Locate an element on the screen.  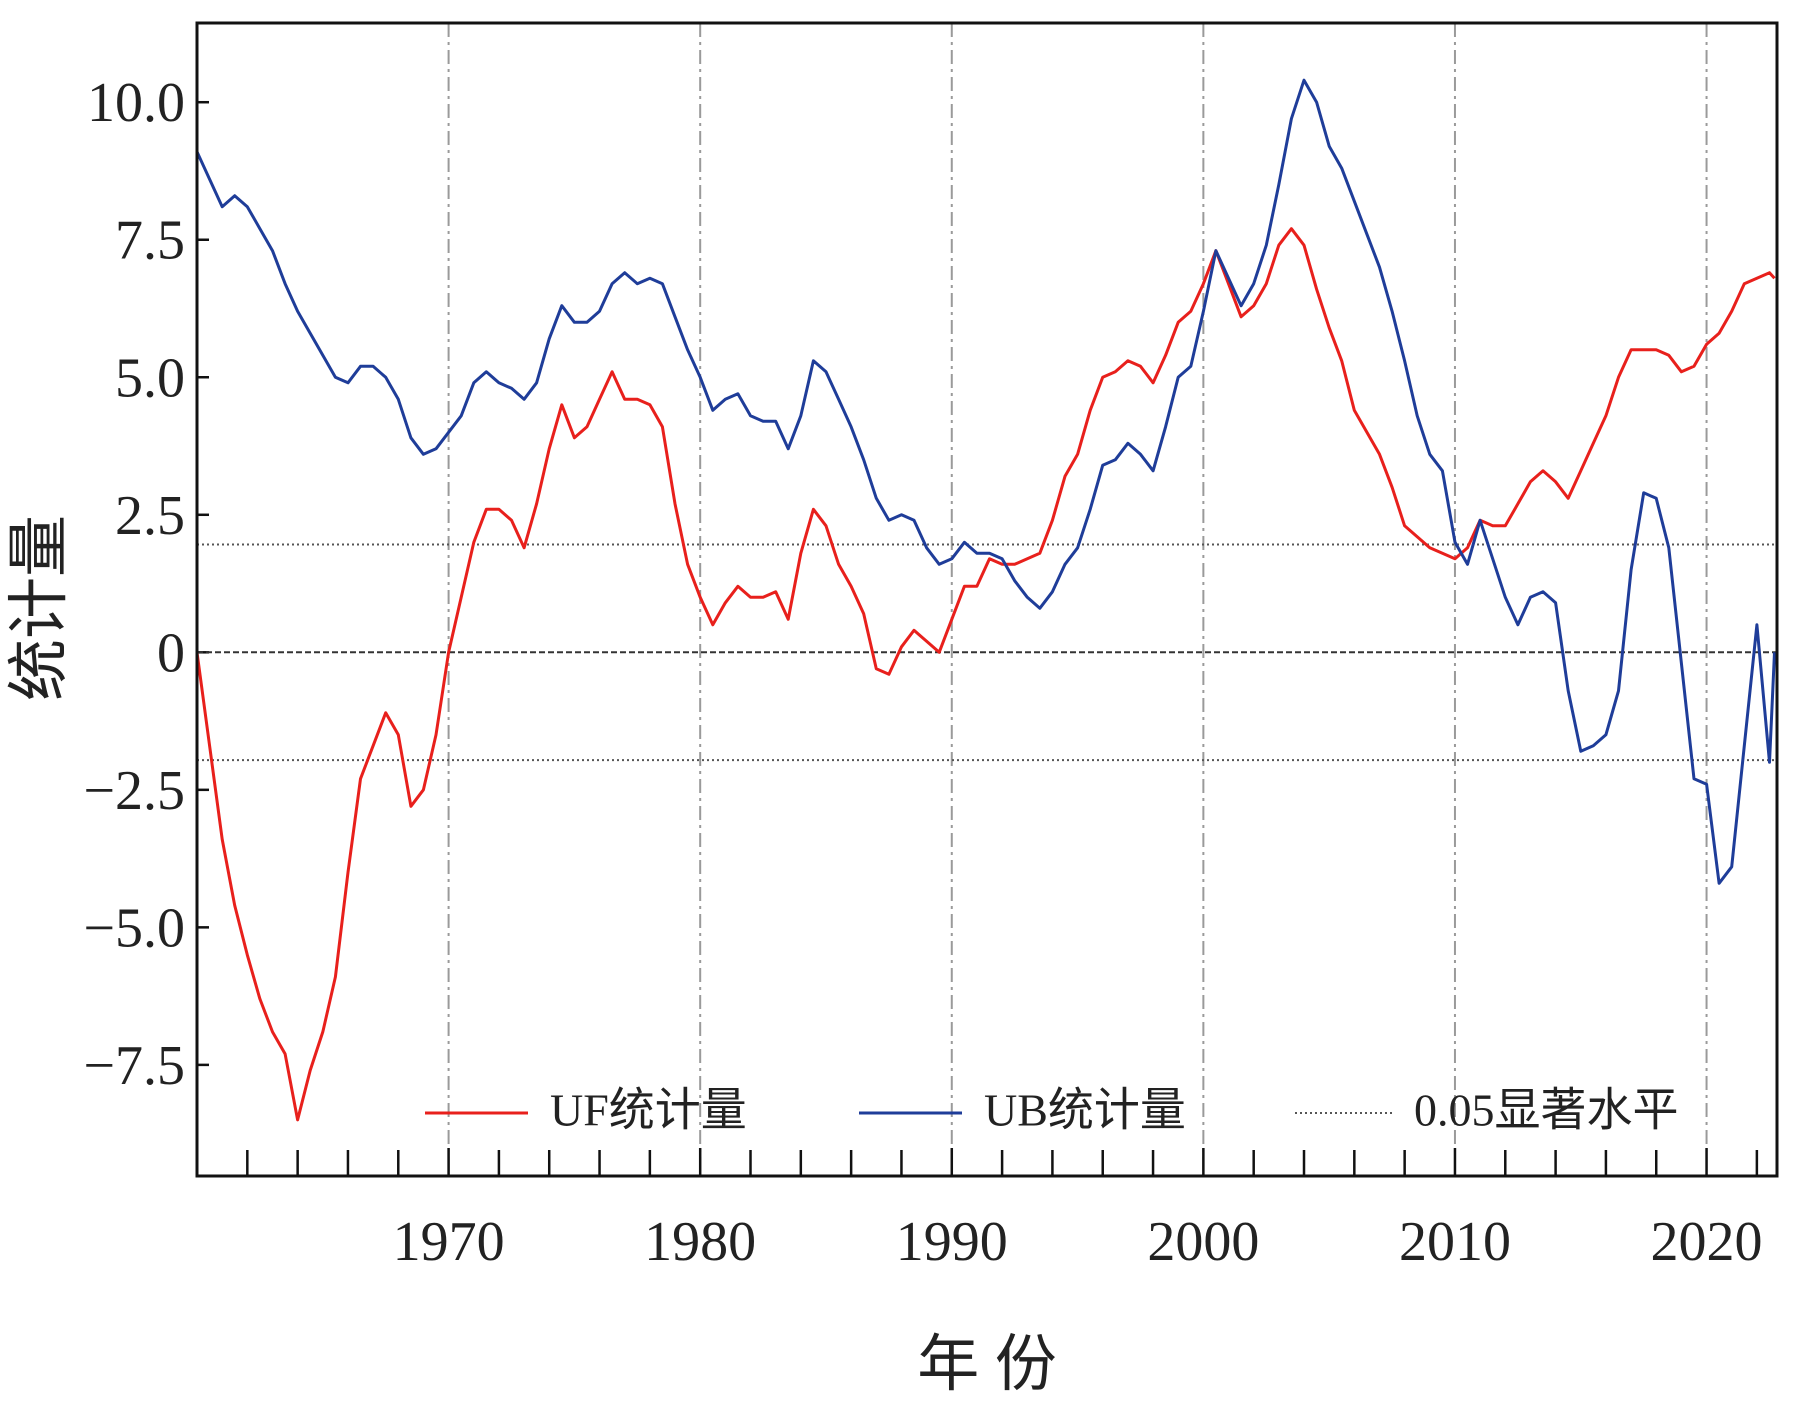
y-tick-label: 5.0 is located at coordinates (150, 378).